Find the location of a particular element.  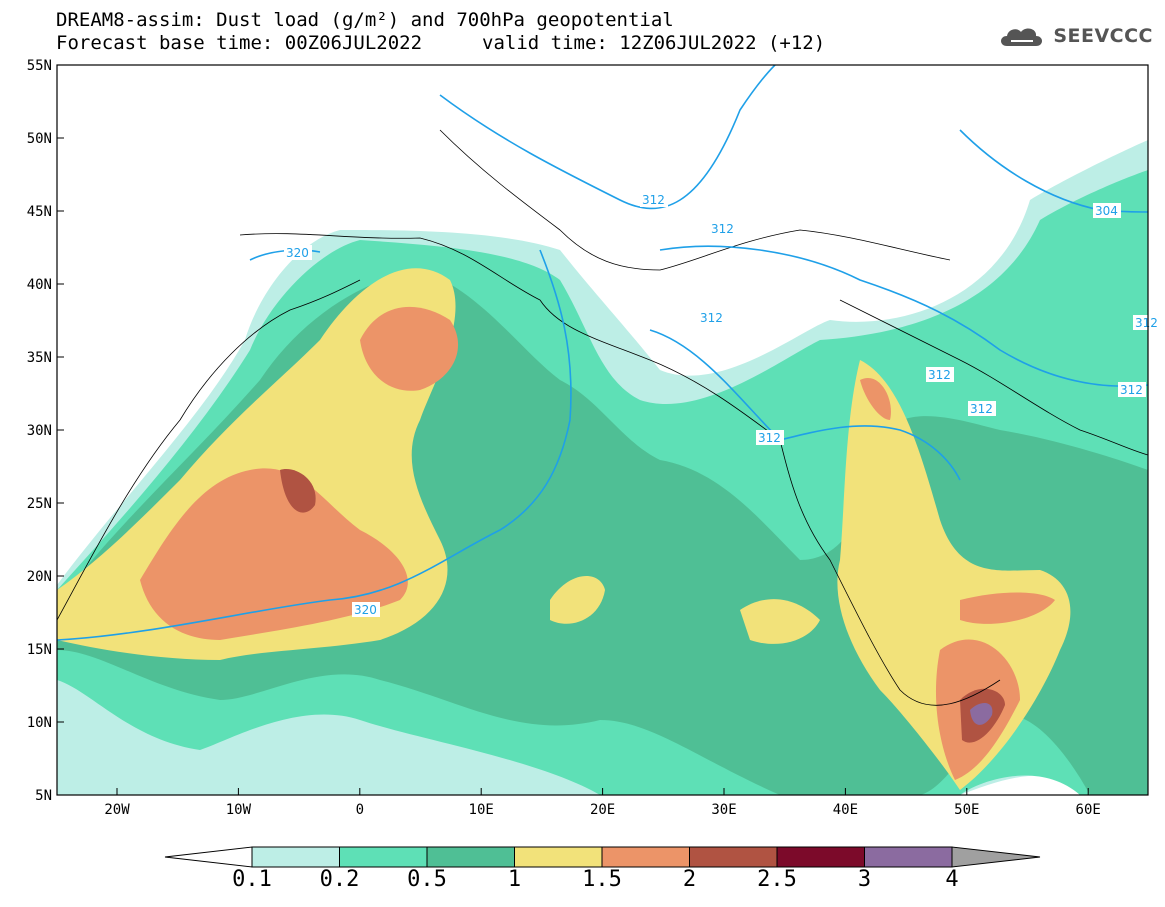

lon-tick-label: 10W is located at coordinates (239, 810).